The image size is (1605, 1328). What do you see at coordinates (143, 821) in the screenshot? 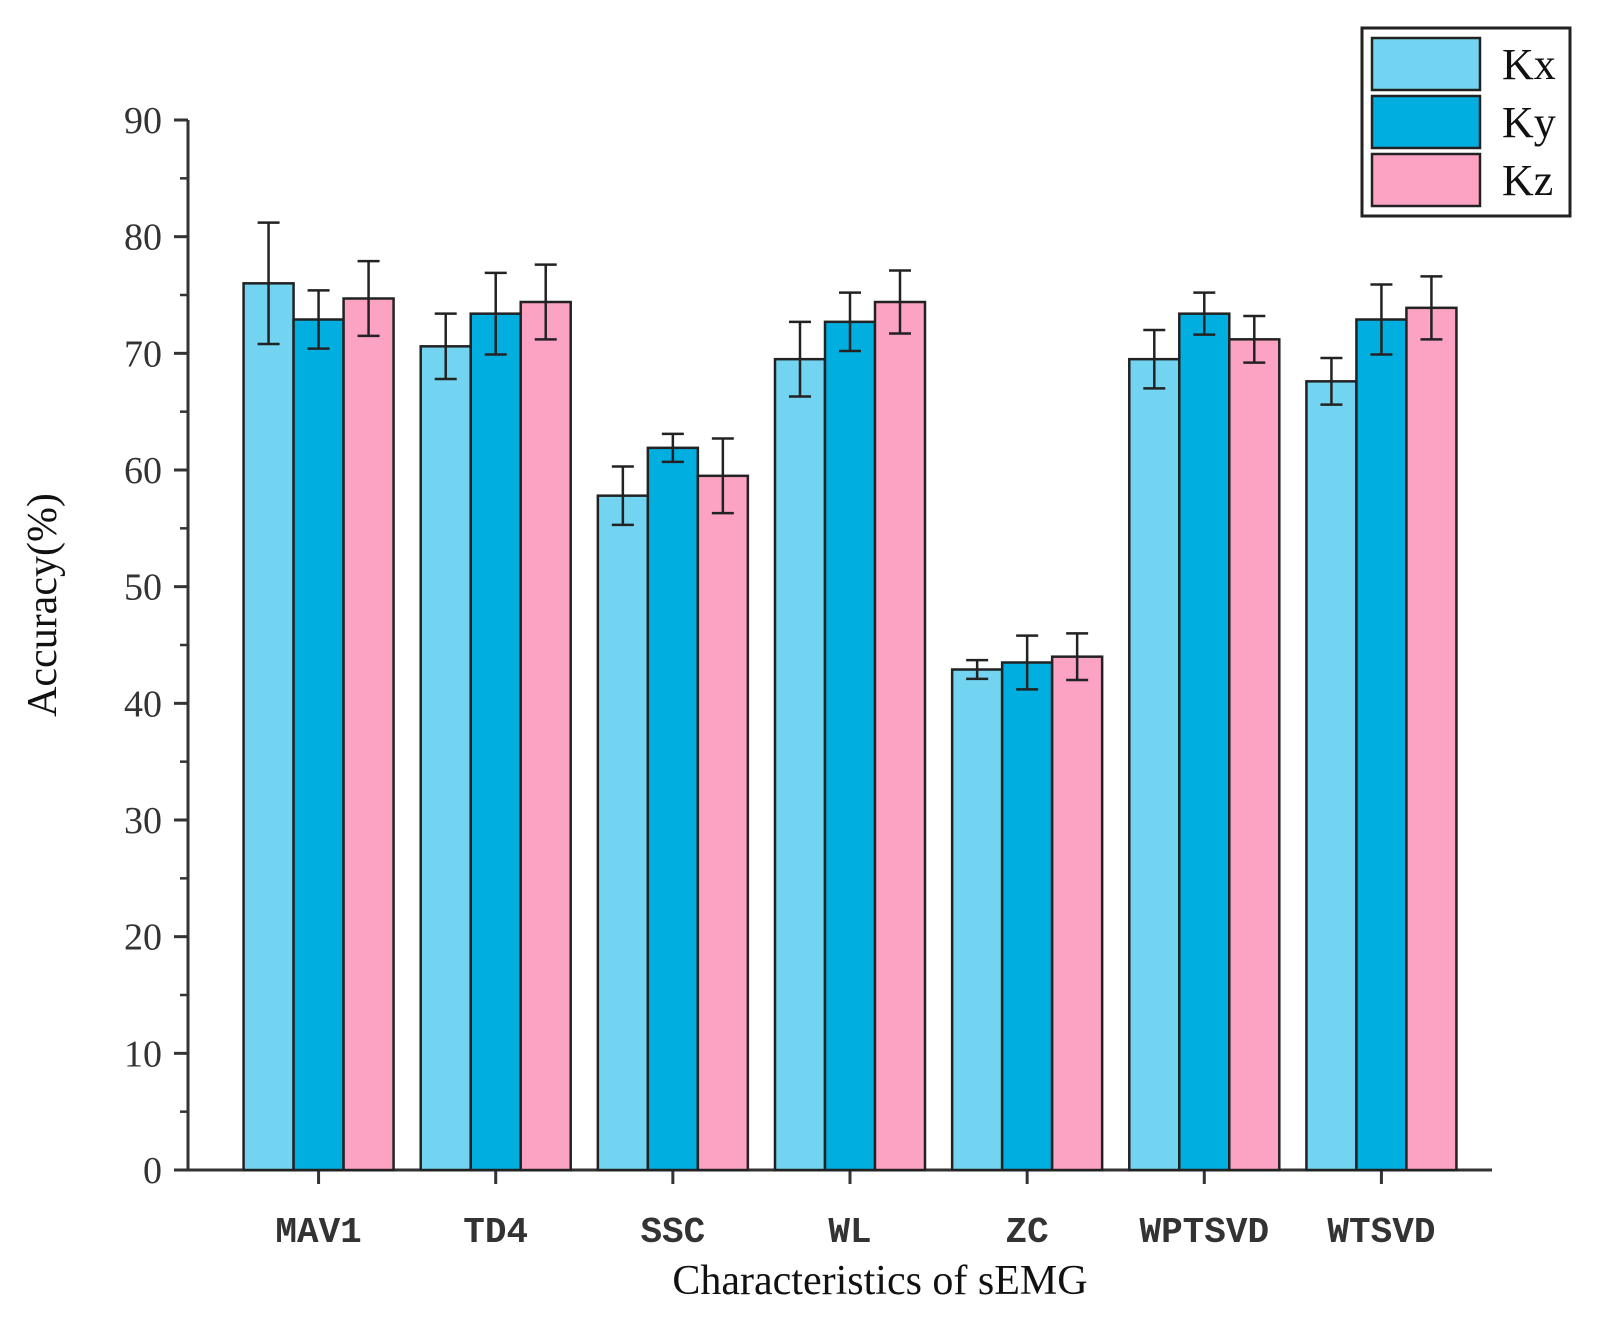
I see `y-tick-label: 30` at bounding box center [143, 821].